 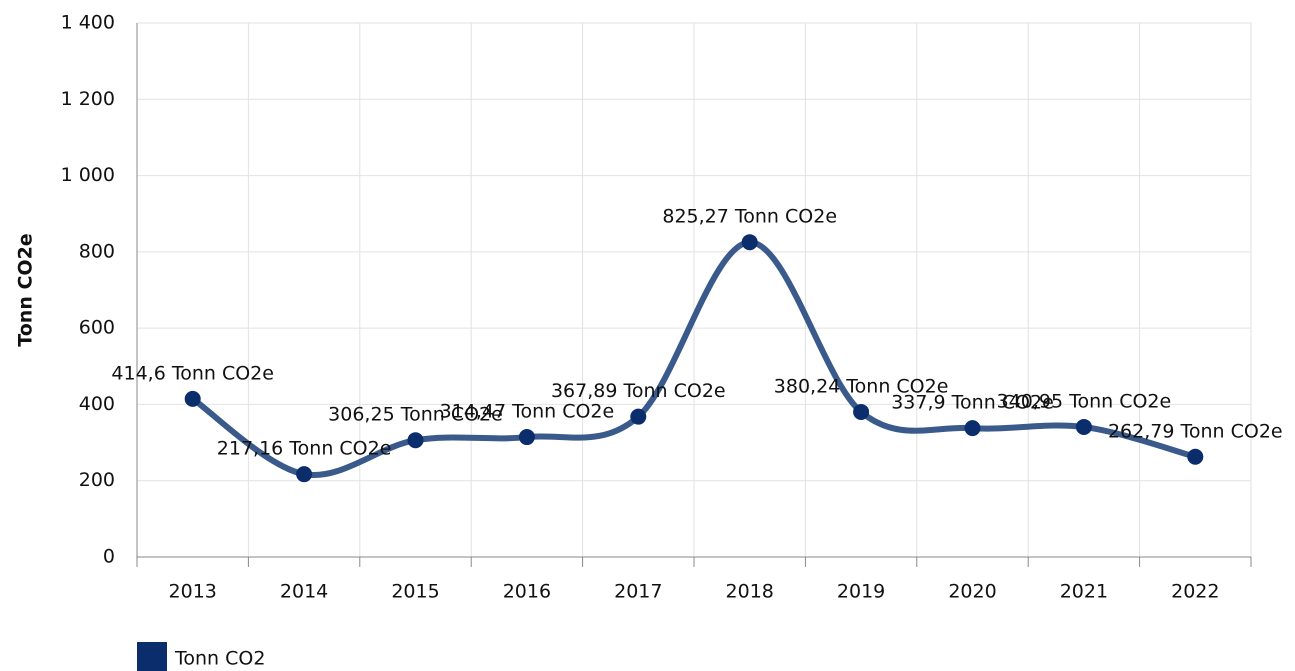 What do you see at coordinates (415, 415) in the screenshot?
I see `data-label: 306,25 Tonn CO2e` at bounding box center [415, 415].